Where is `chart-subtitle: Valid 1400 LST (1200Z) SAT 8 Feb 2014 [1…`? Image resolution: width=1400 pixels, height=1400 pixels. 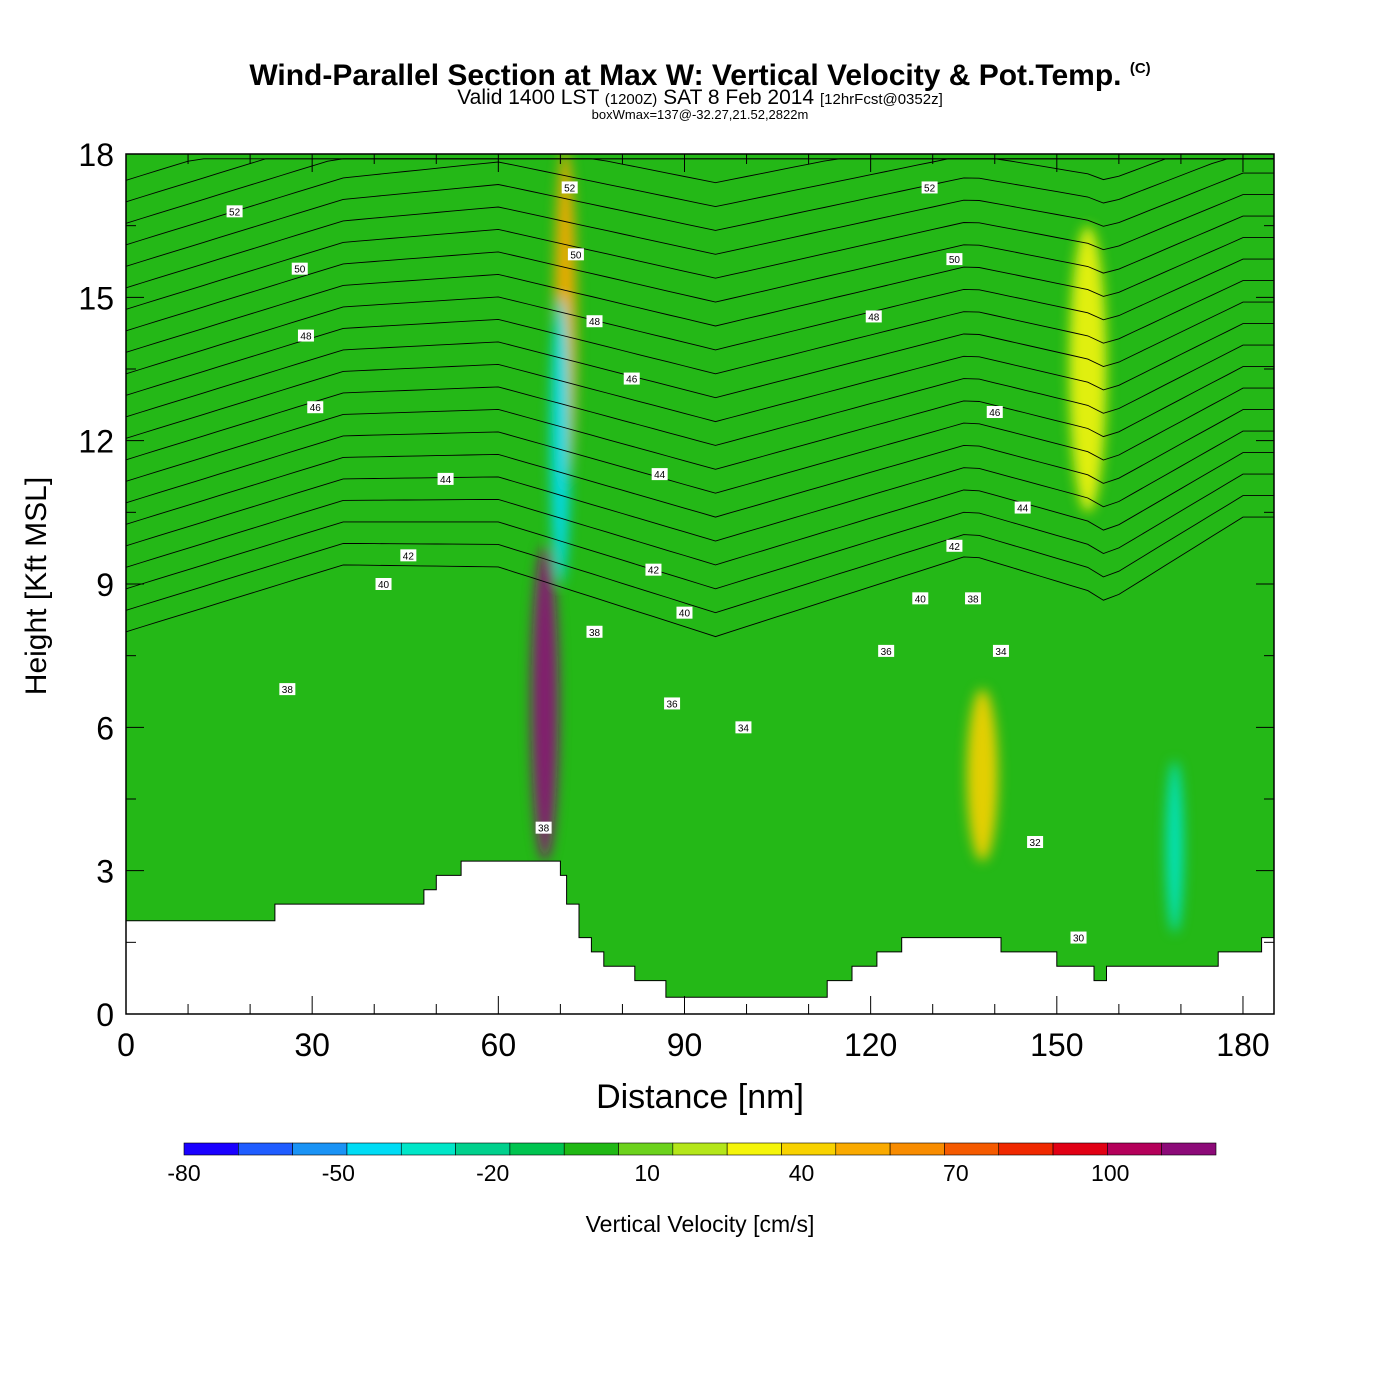 chart-subtitle: Valid 1400 LST (1200Z) SAT 8 Feb 2014 [1… is located at coordinates (700, 99).